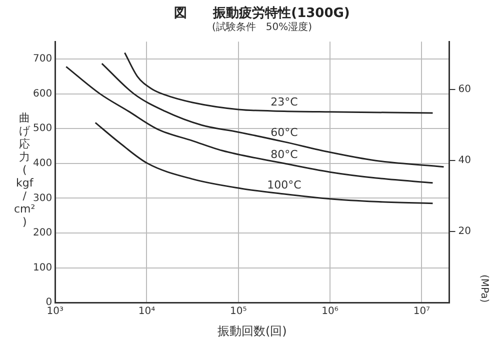  I want to click on series-label: 23°C, so click(284, 102).